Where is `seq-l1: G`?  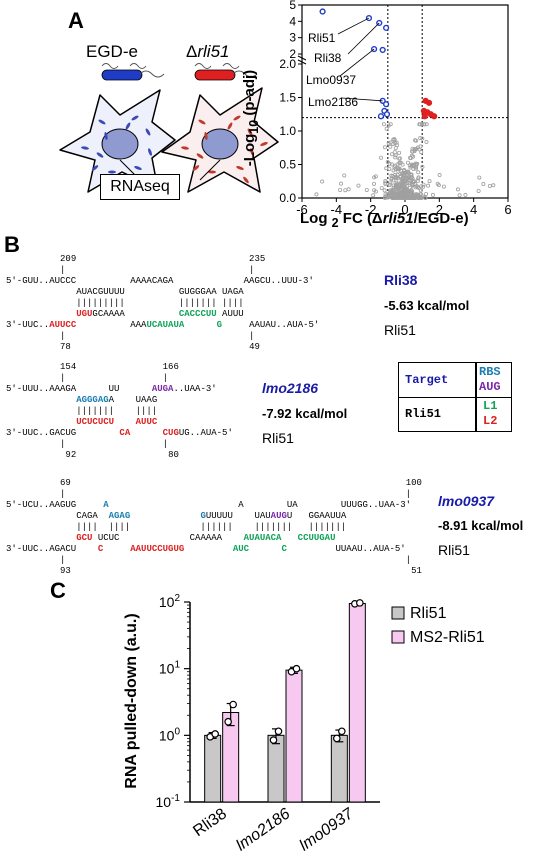 seq-l1: G is located at coordinates (219, 325).